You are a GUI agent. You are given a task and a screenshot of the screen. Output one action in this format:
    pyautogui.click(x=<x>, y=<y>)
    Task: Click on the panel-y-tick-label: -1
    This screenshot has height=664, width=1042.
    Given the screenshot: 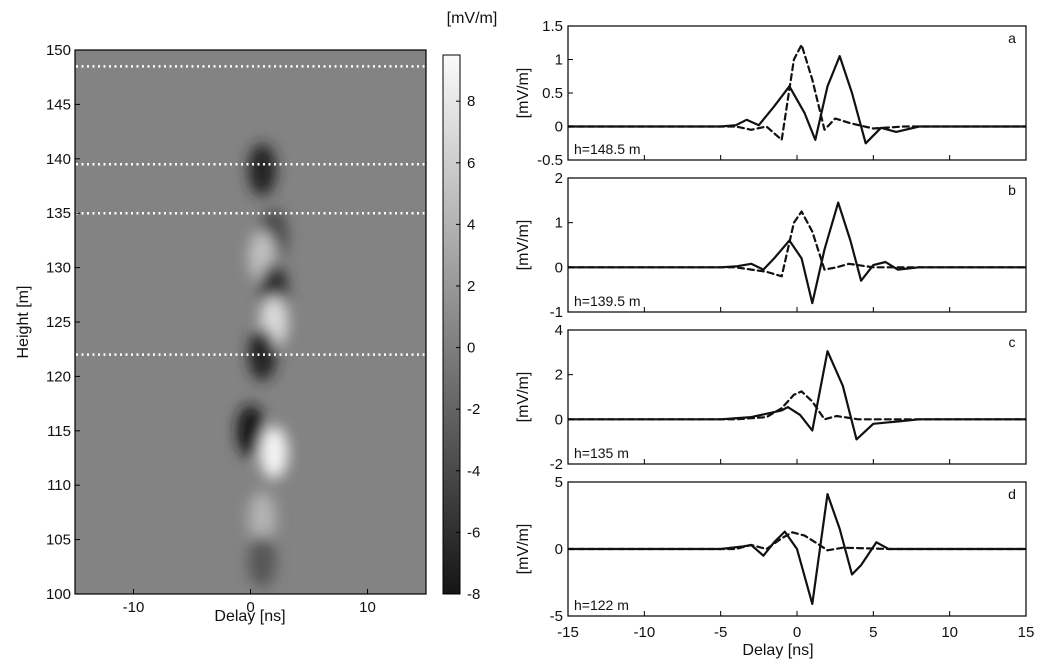 What is the action you would take?
    pyautogui.click(x=556, y=312)
    